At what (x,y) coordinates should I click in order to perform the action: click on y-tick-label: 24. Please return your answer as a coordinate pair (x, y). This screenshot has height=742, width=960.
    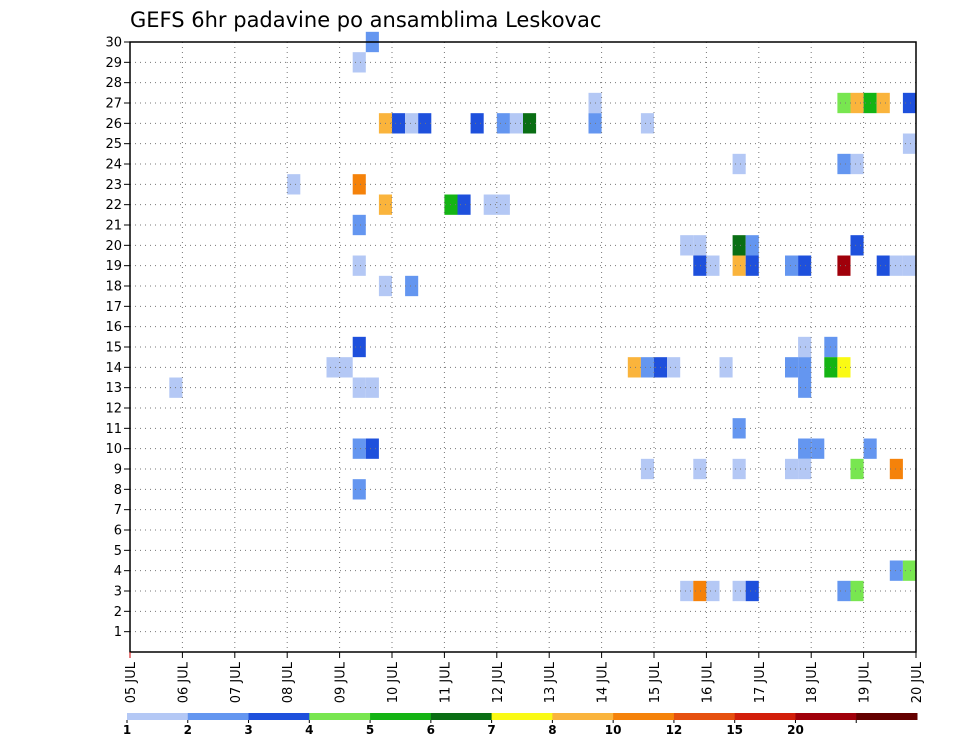
    Looking at the image, I should click on (113, 165).